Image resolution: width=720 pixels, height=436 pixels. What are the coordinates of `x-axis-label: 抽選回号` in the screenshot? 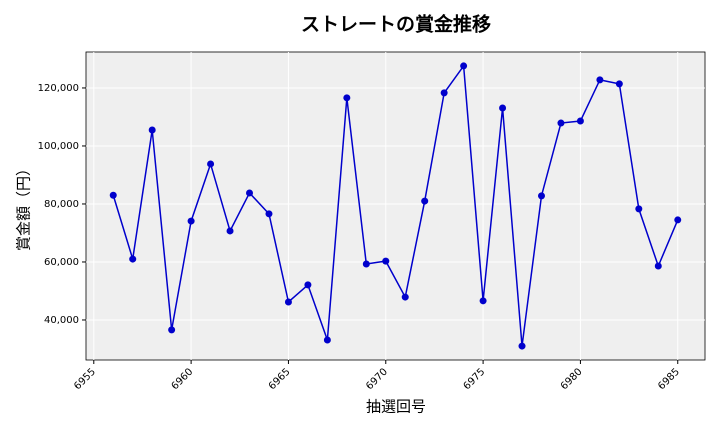 It's located at (396, 407).